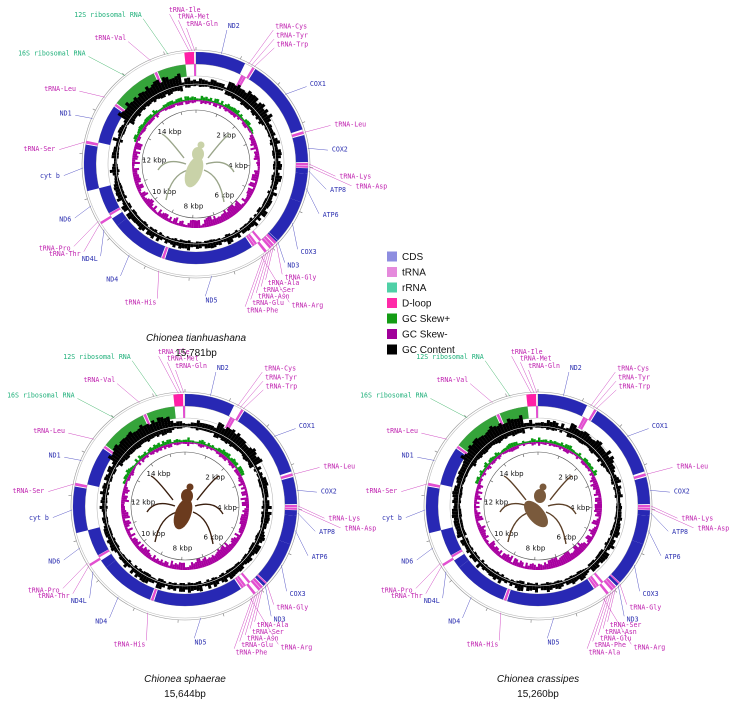 This screenshot has width=730, height=703. What do you see at coordinates (228, 422) in the screenshot?
I see `gene-arc-trna-cys` at bounding box center [228, 422].